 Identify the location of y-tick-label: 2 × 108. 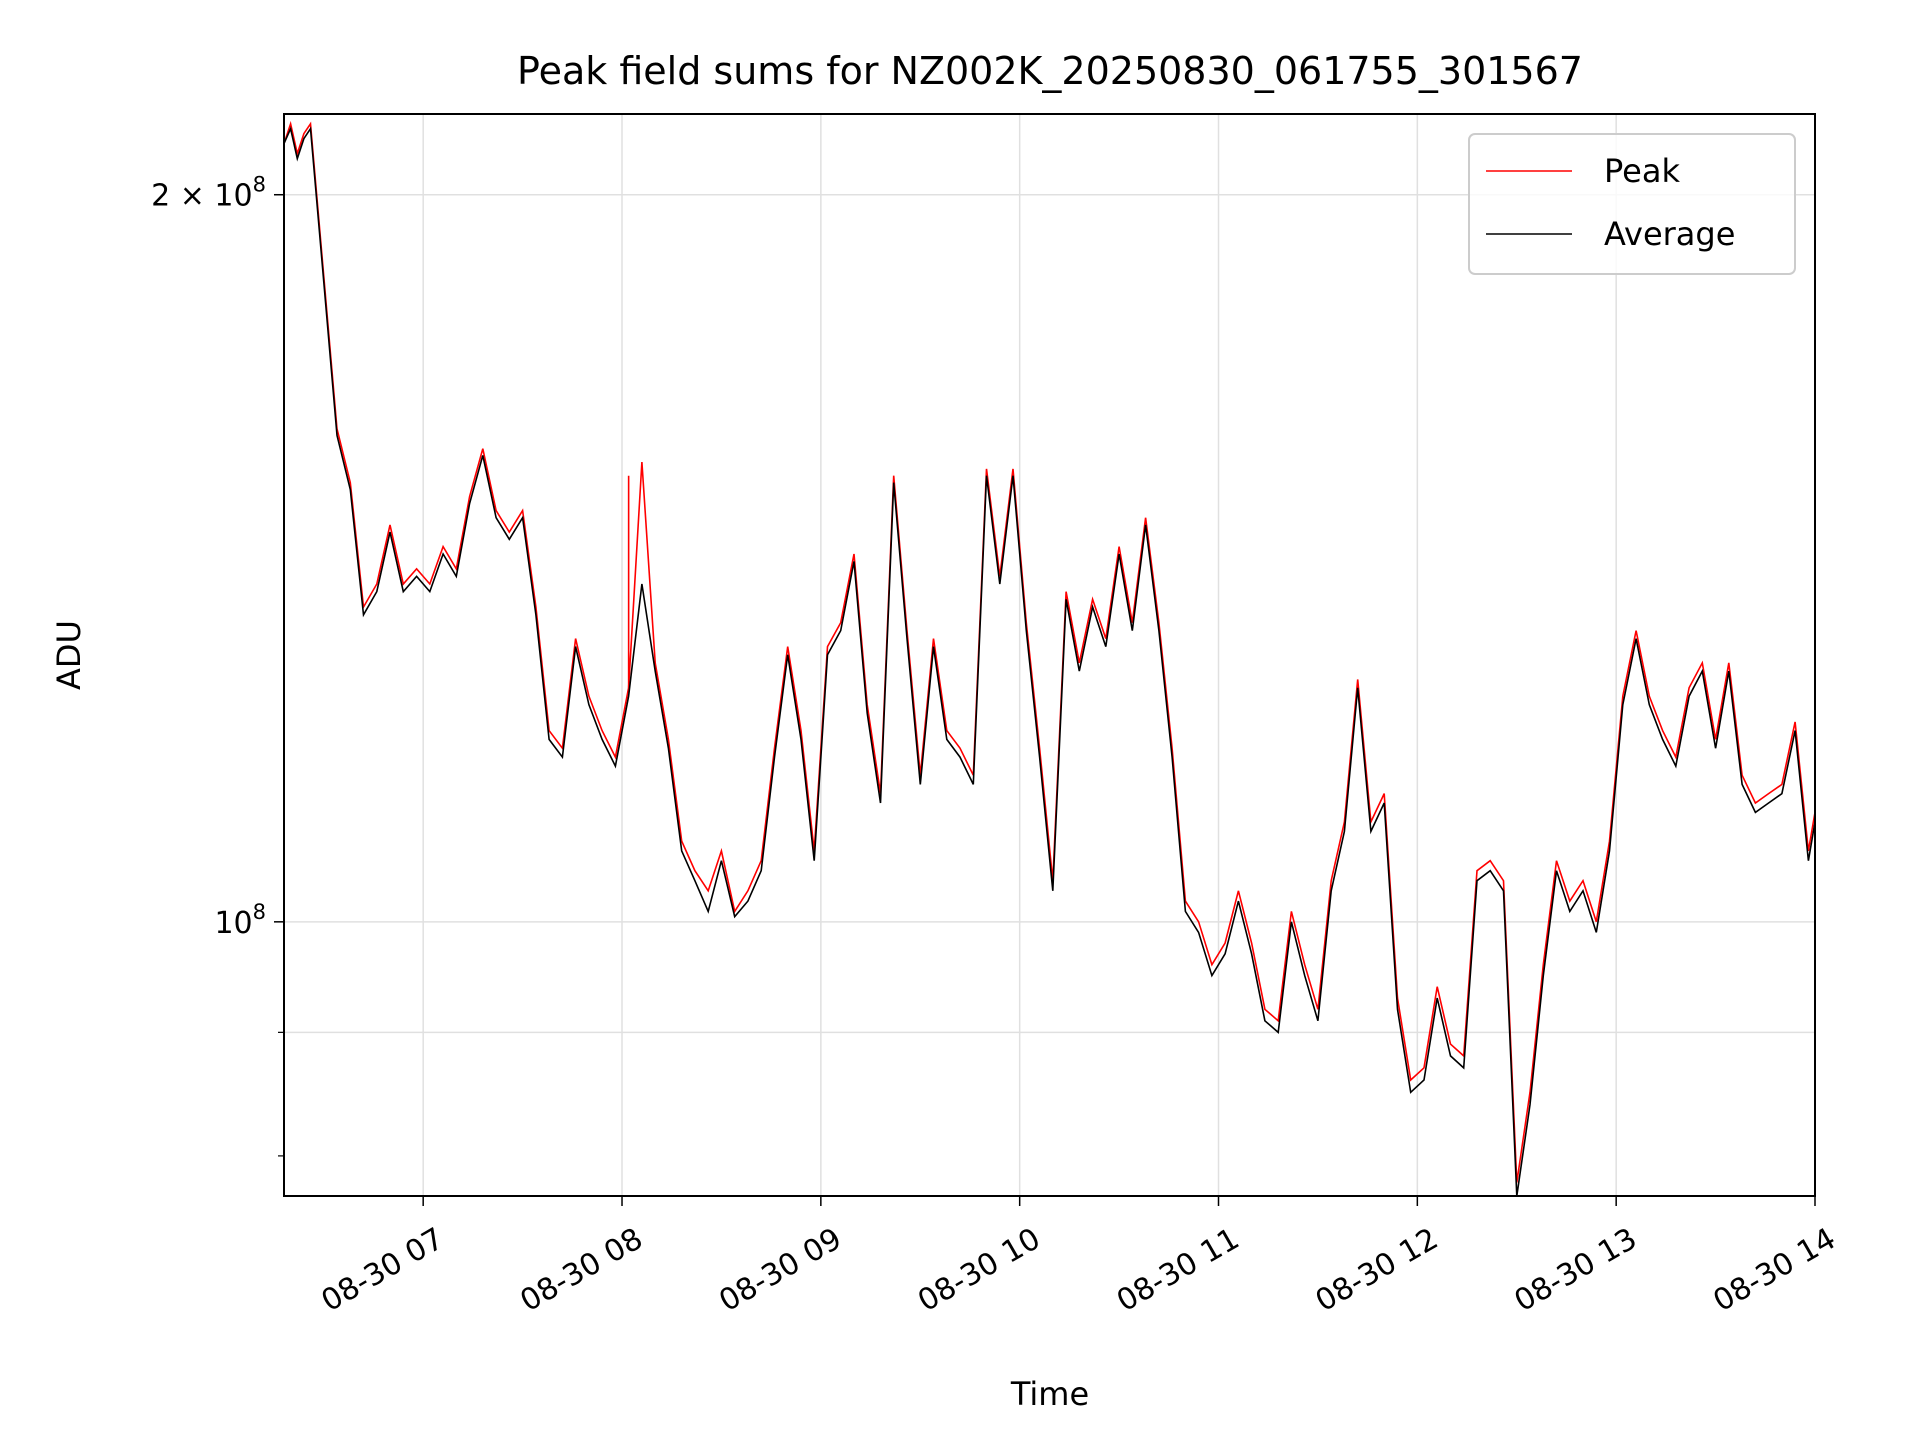
(208, 193).